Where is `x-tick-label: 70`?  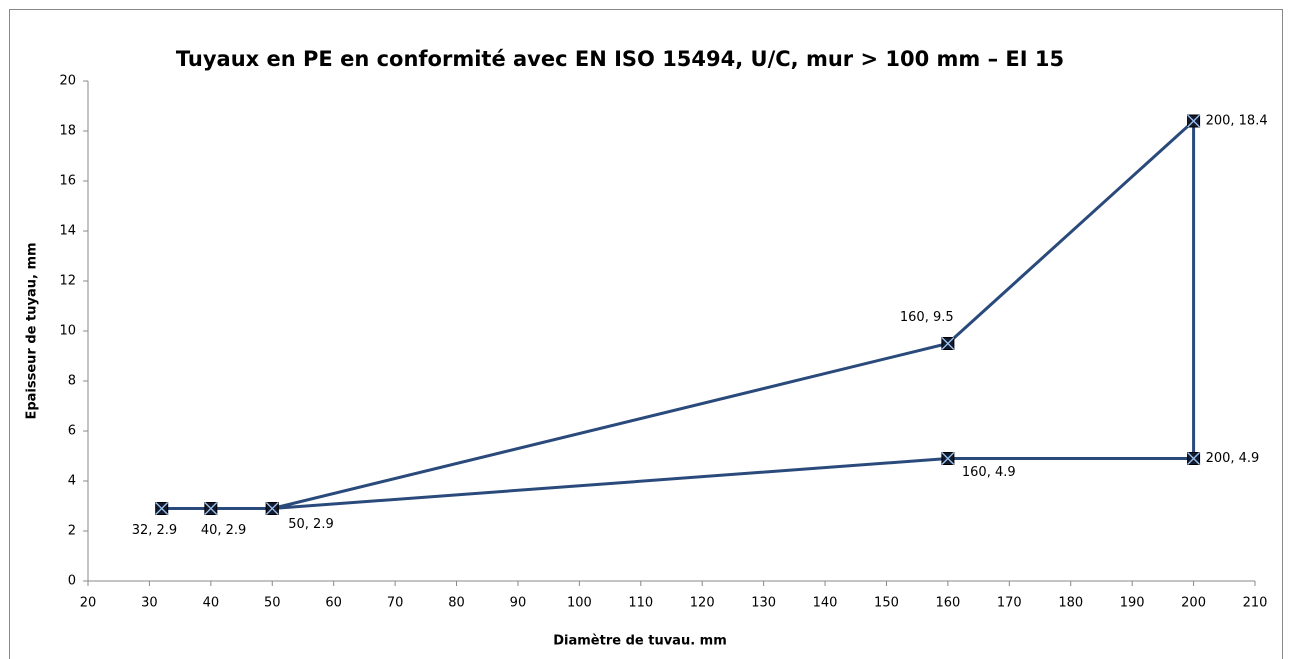
x-tick-label: 70 is located at coordinates (395, 603).